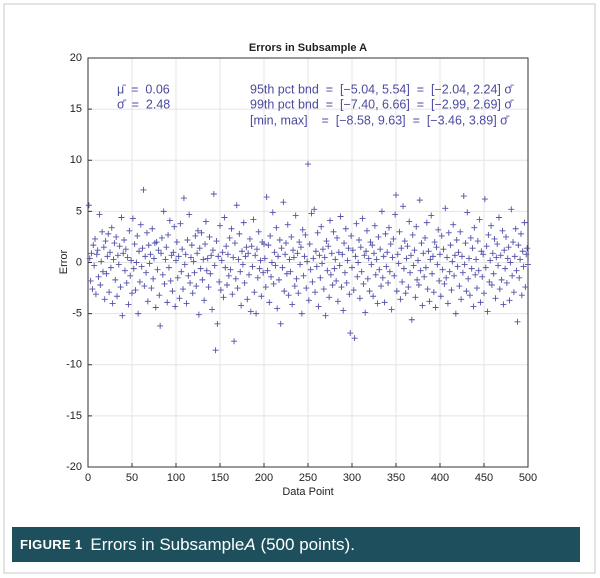 The image size is (600, 578). Describe the element at coordinates (440, 478) in the screenshot. I see `x-tick-label: 400` at that location.